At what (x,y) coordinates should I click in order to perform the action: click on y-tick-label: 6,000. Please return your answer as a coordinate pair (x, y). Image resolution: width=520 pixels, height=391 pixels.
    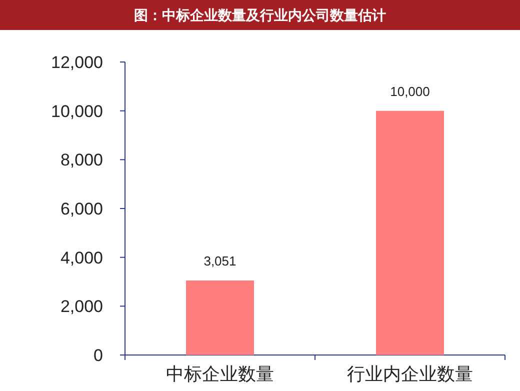
    Looking at the image, I should click on (81, 209).